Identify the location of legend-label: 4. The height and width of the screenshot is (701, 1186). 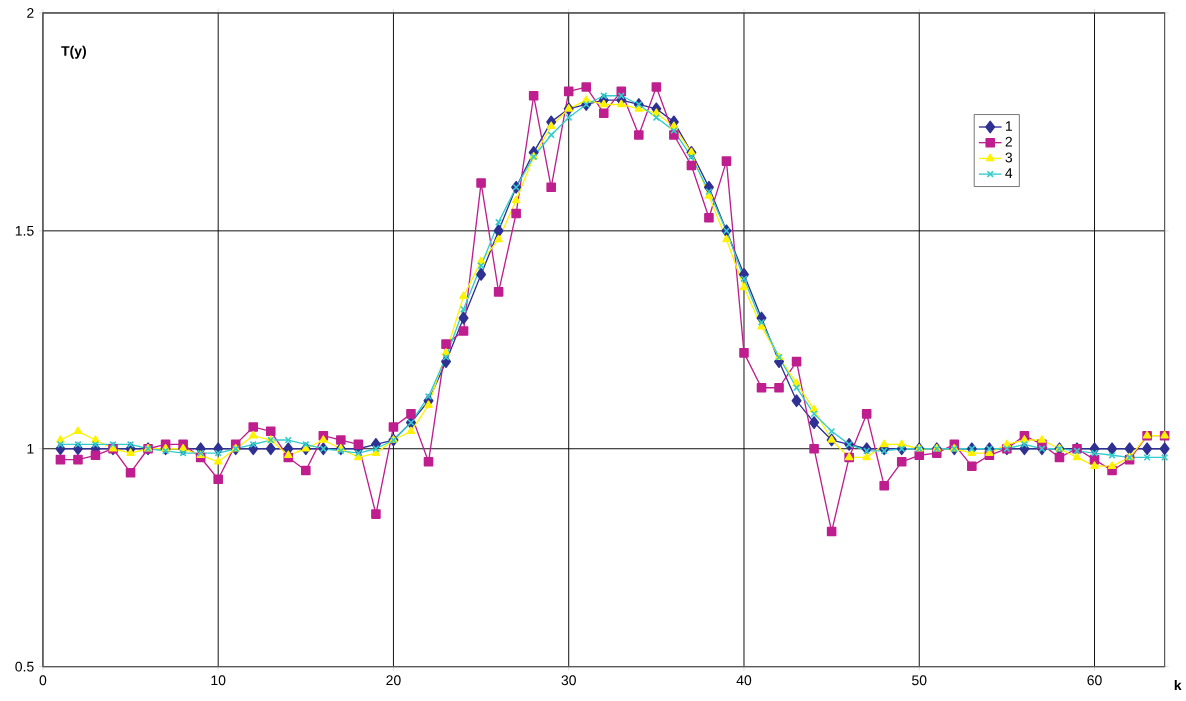
(1009, 173).